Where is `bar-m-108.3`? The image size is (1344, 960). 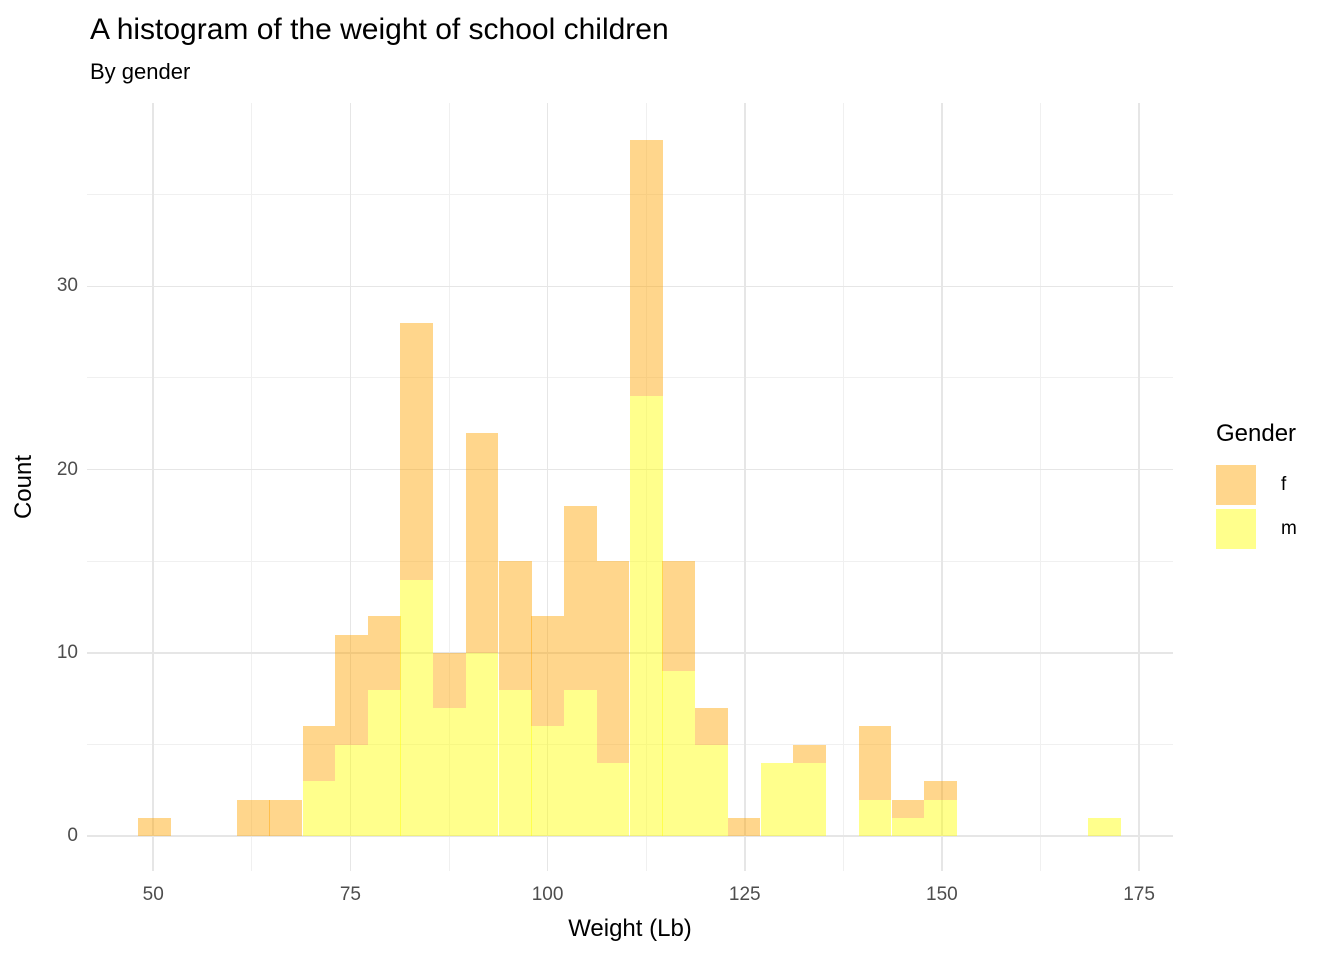 bar-m-108.3 is located at coordinates (613, 799).